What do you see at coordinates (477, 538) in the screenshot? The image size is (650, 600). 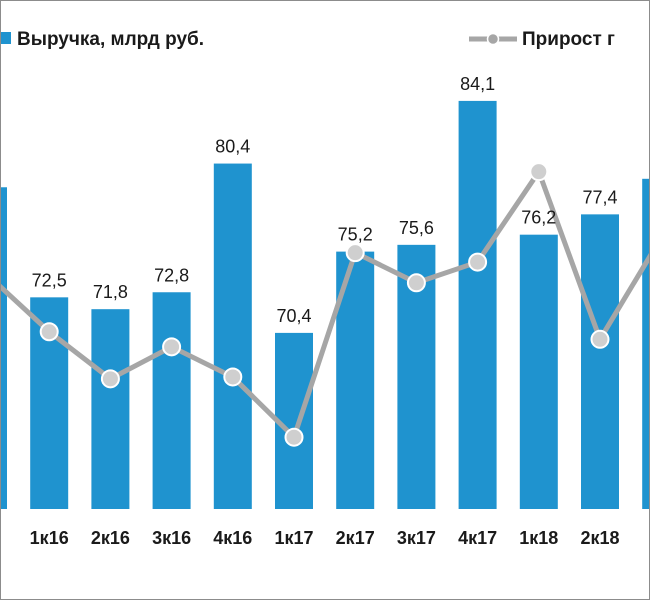 I see `x-tick-label: 4к17` at bounding box center [477, 538].